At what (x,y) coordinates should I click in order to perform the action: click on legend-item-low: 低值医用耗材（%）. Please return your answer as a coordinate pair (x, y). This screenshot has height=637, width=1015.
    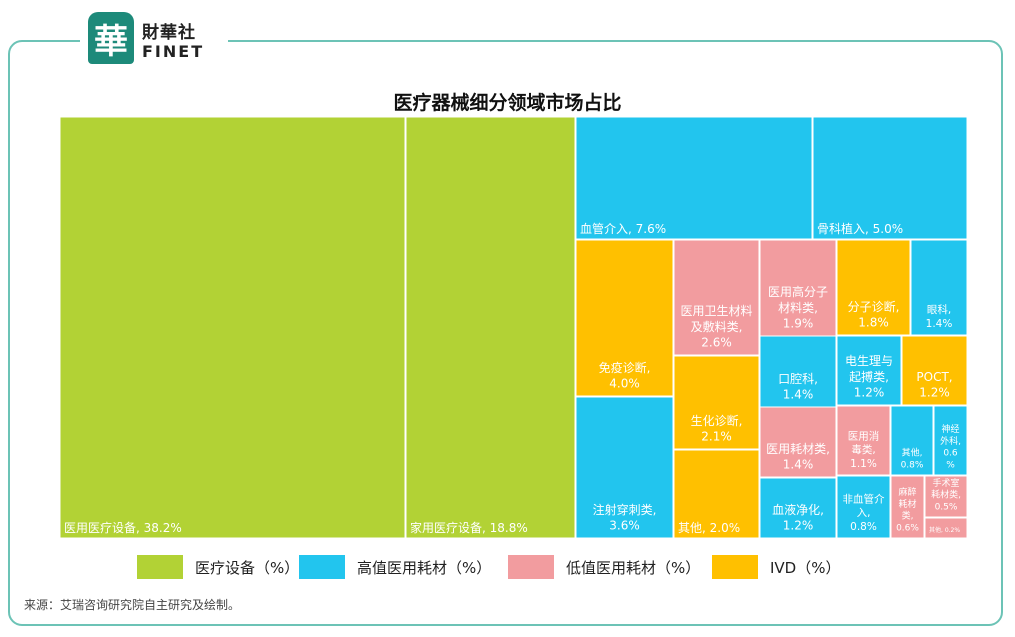
    Looking at the image, I should click on (604, 567).